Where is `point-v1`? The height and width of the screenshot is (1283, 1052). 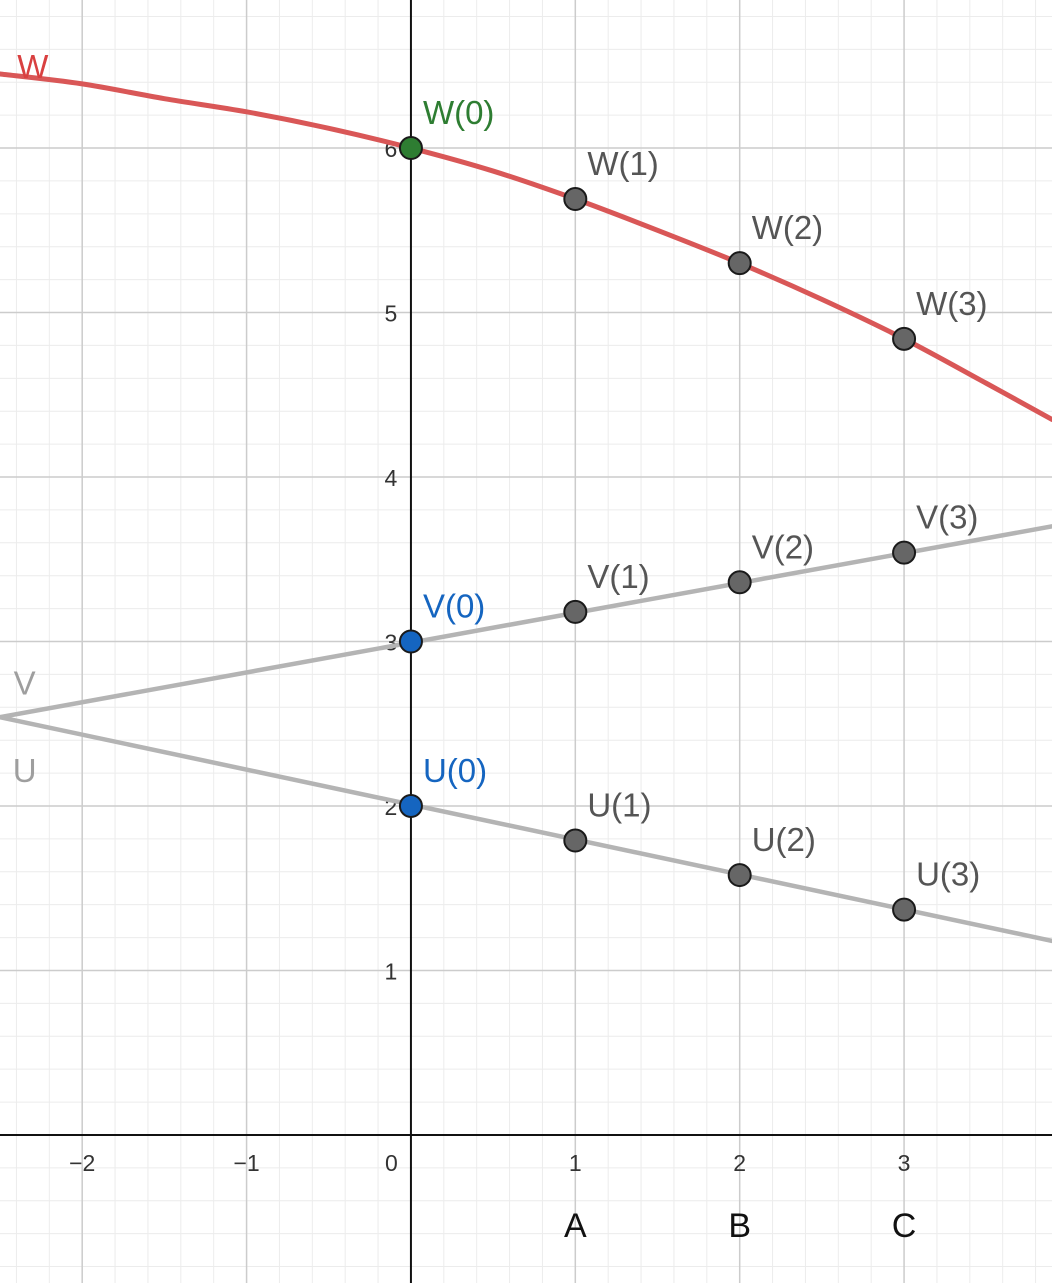 point-v1 is located at coordinates (575, 611).